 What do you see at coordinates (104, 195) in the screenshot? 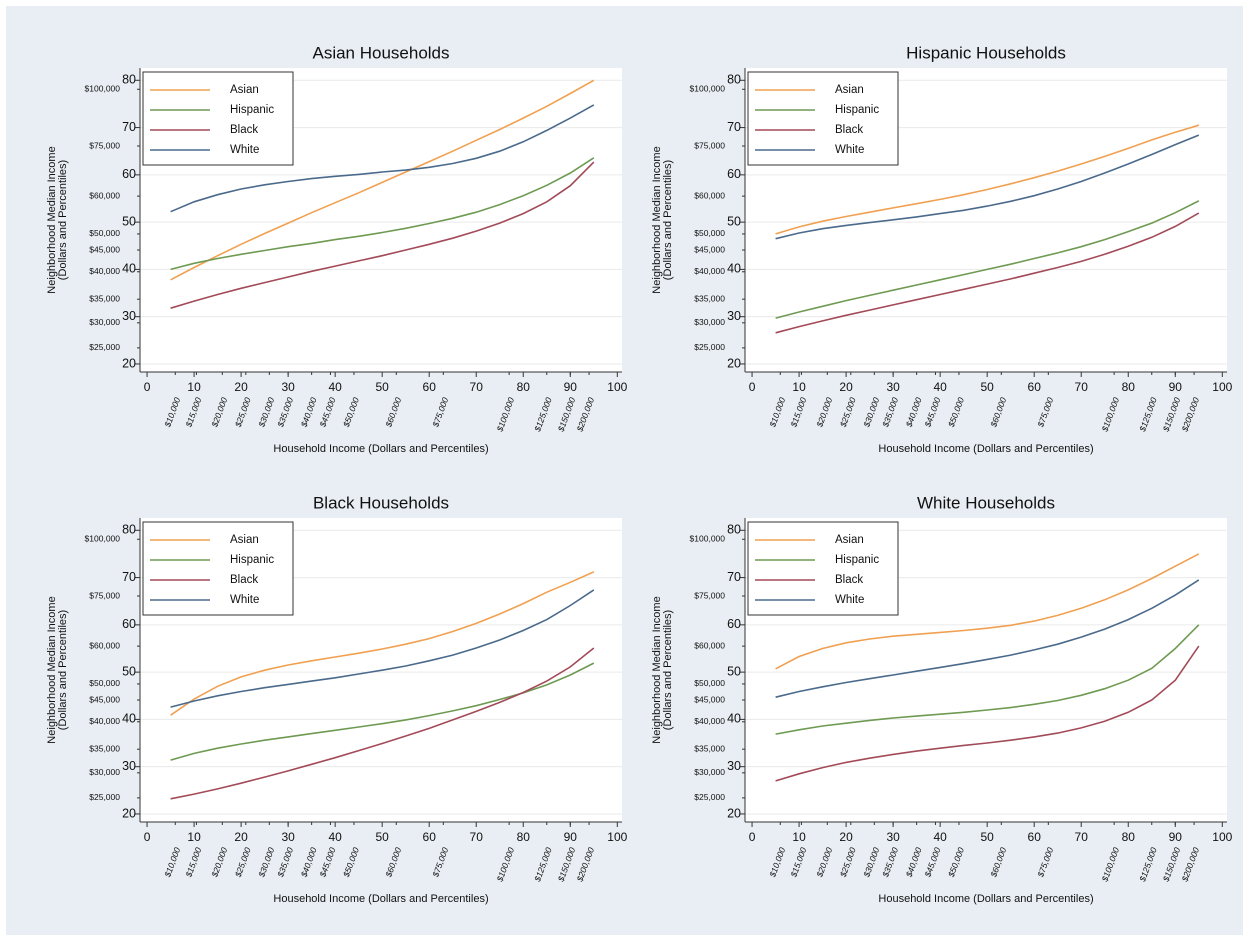
I see `y-dollar-tick-label: $60,000` at bounding box center [104, 195].